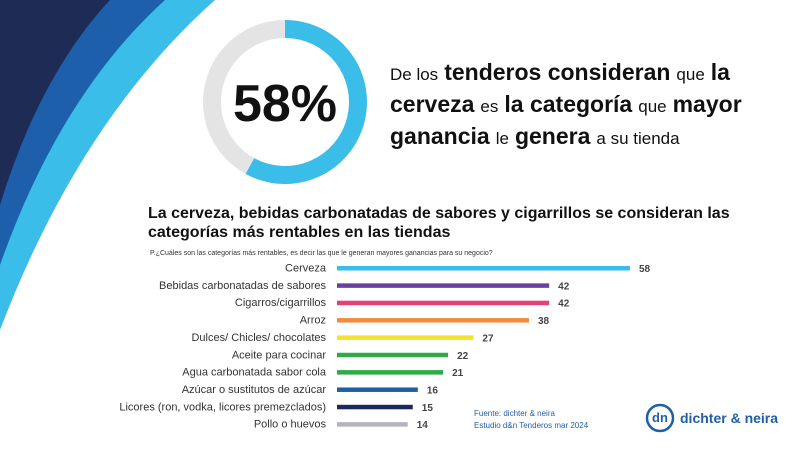 The height and width of the screenshot is (450, 800). What do you see at coordinates (458, 373) in the screenshot?
I see `value-label: 21` at bounding box center [458, 373].